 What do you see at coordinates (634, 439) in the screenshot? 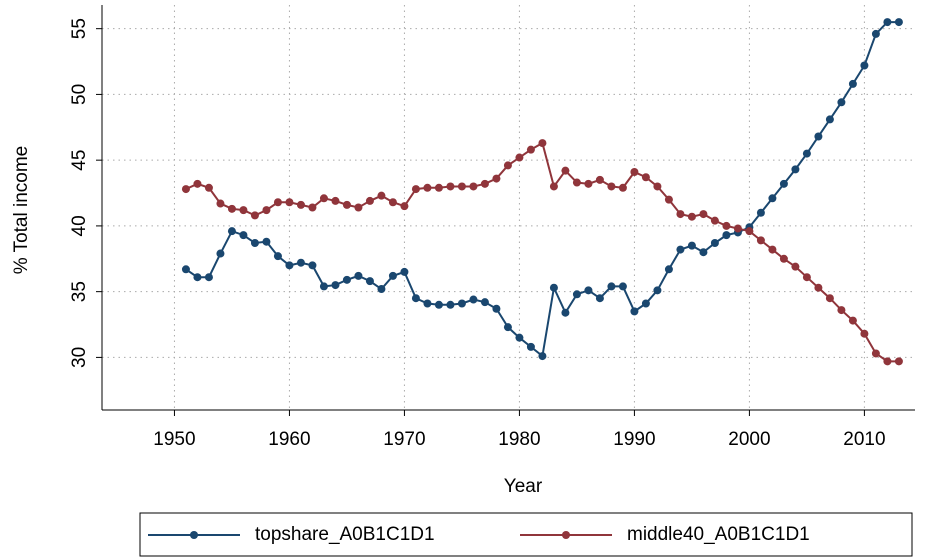
I see `x-tick-label: 1990` at bounding box center [634, 439].